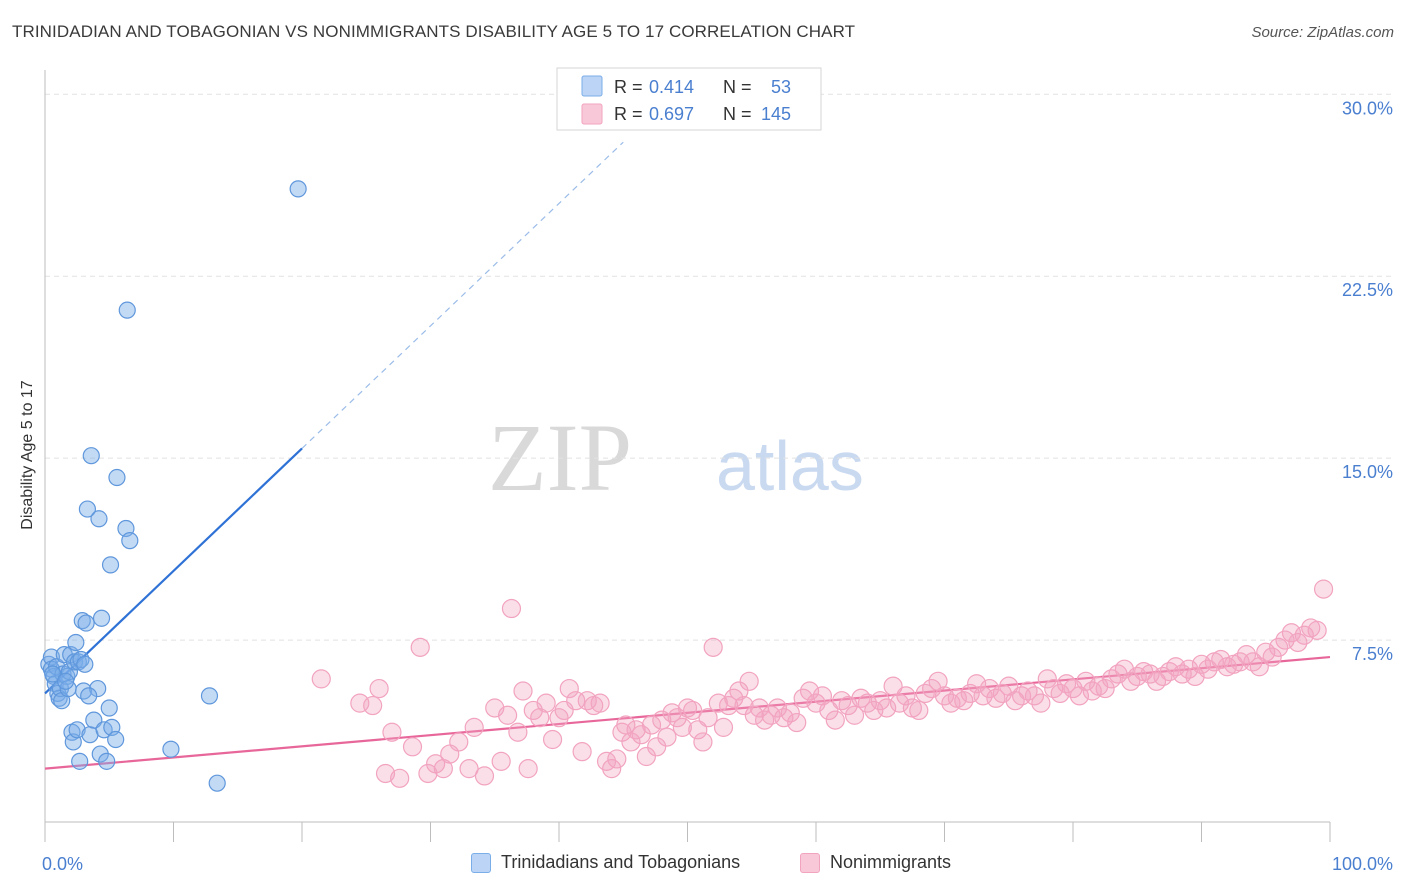 Image resolution: width=1406 pixels, height=892 pixels. I want to click on y-tick-label: 30.0%, so click(1367, 108).